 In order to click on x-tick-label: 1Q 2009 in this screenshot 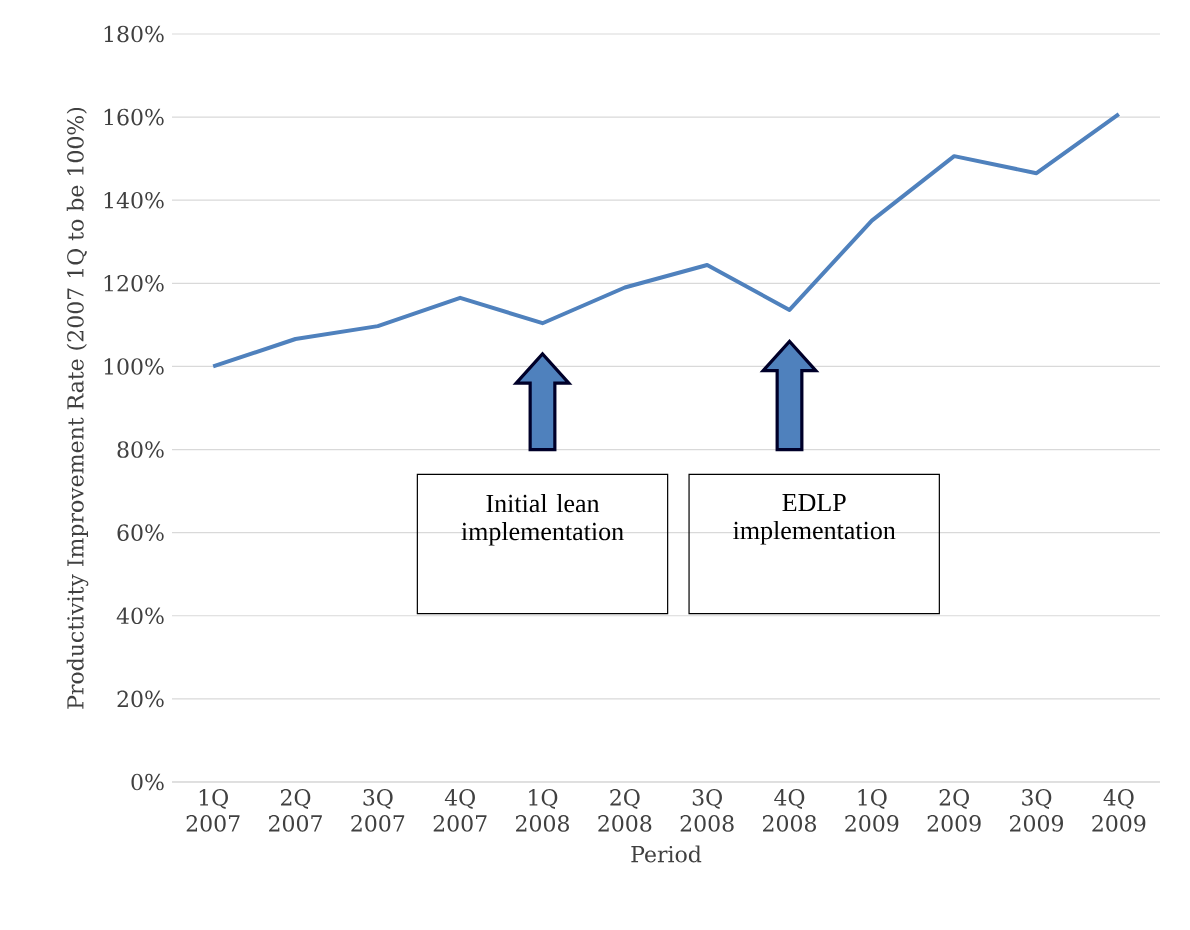, I will do `click(872, 810)`.